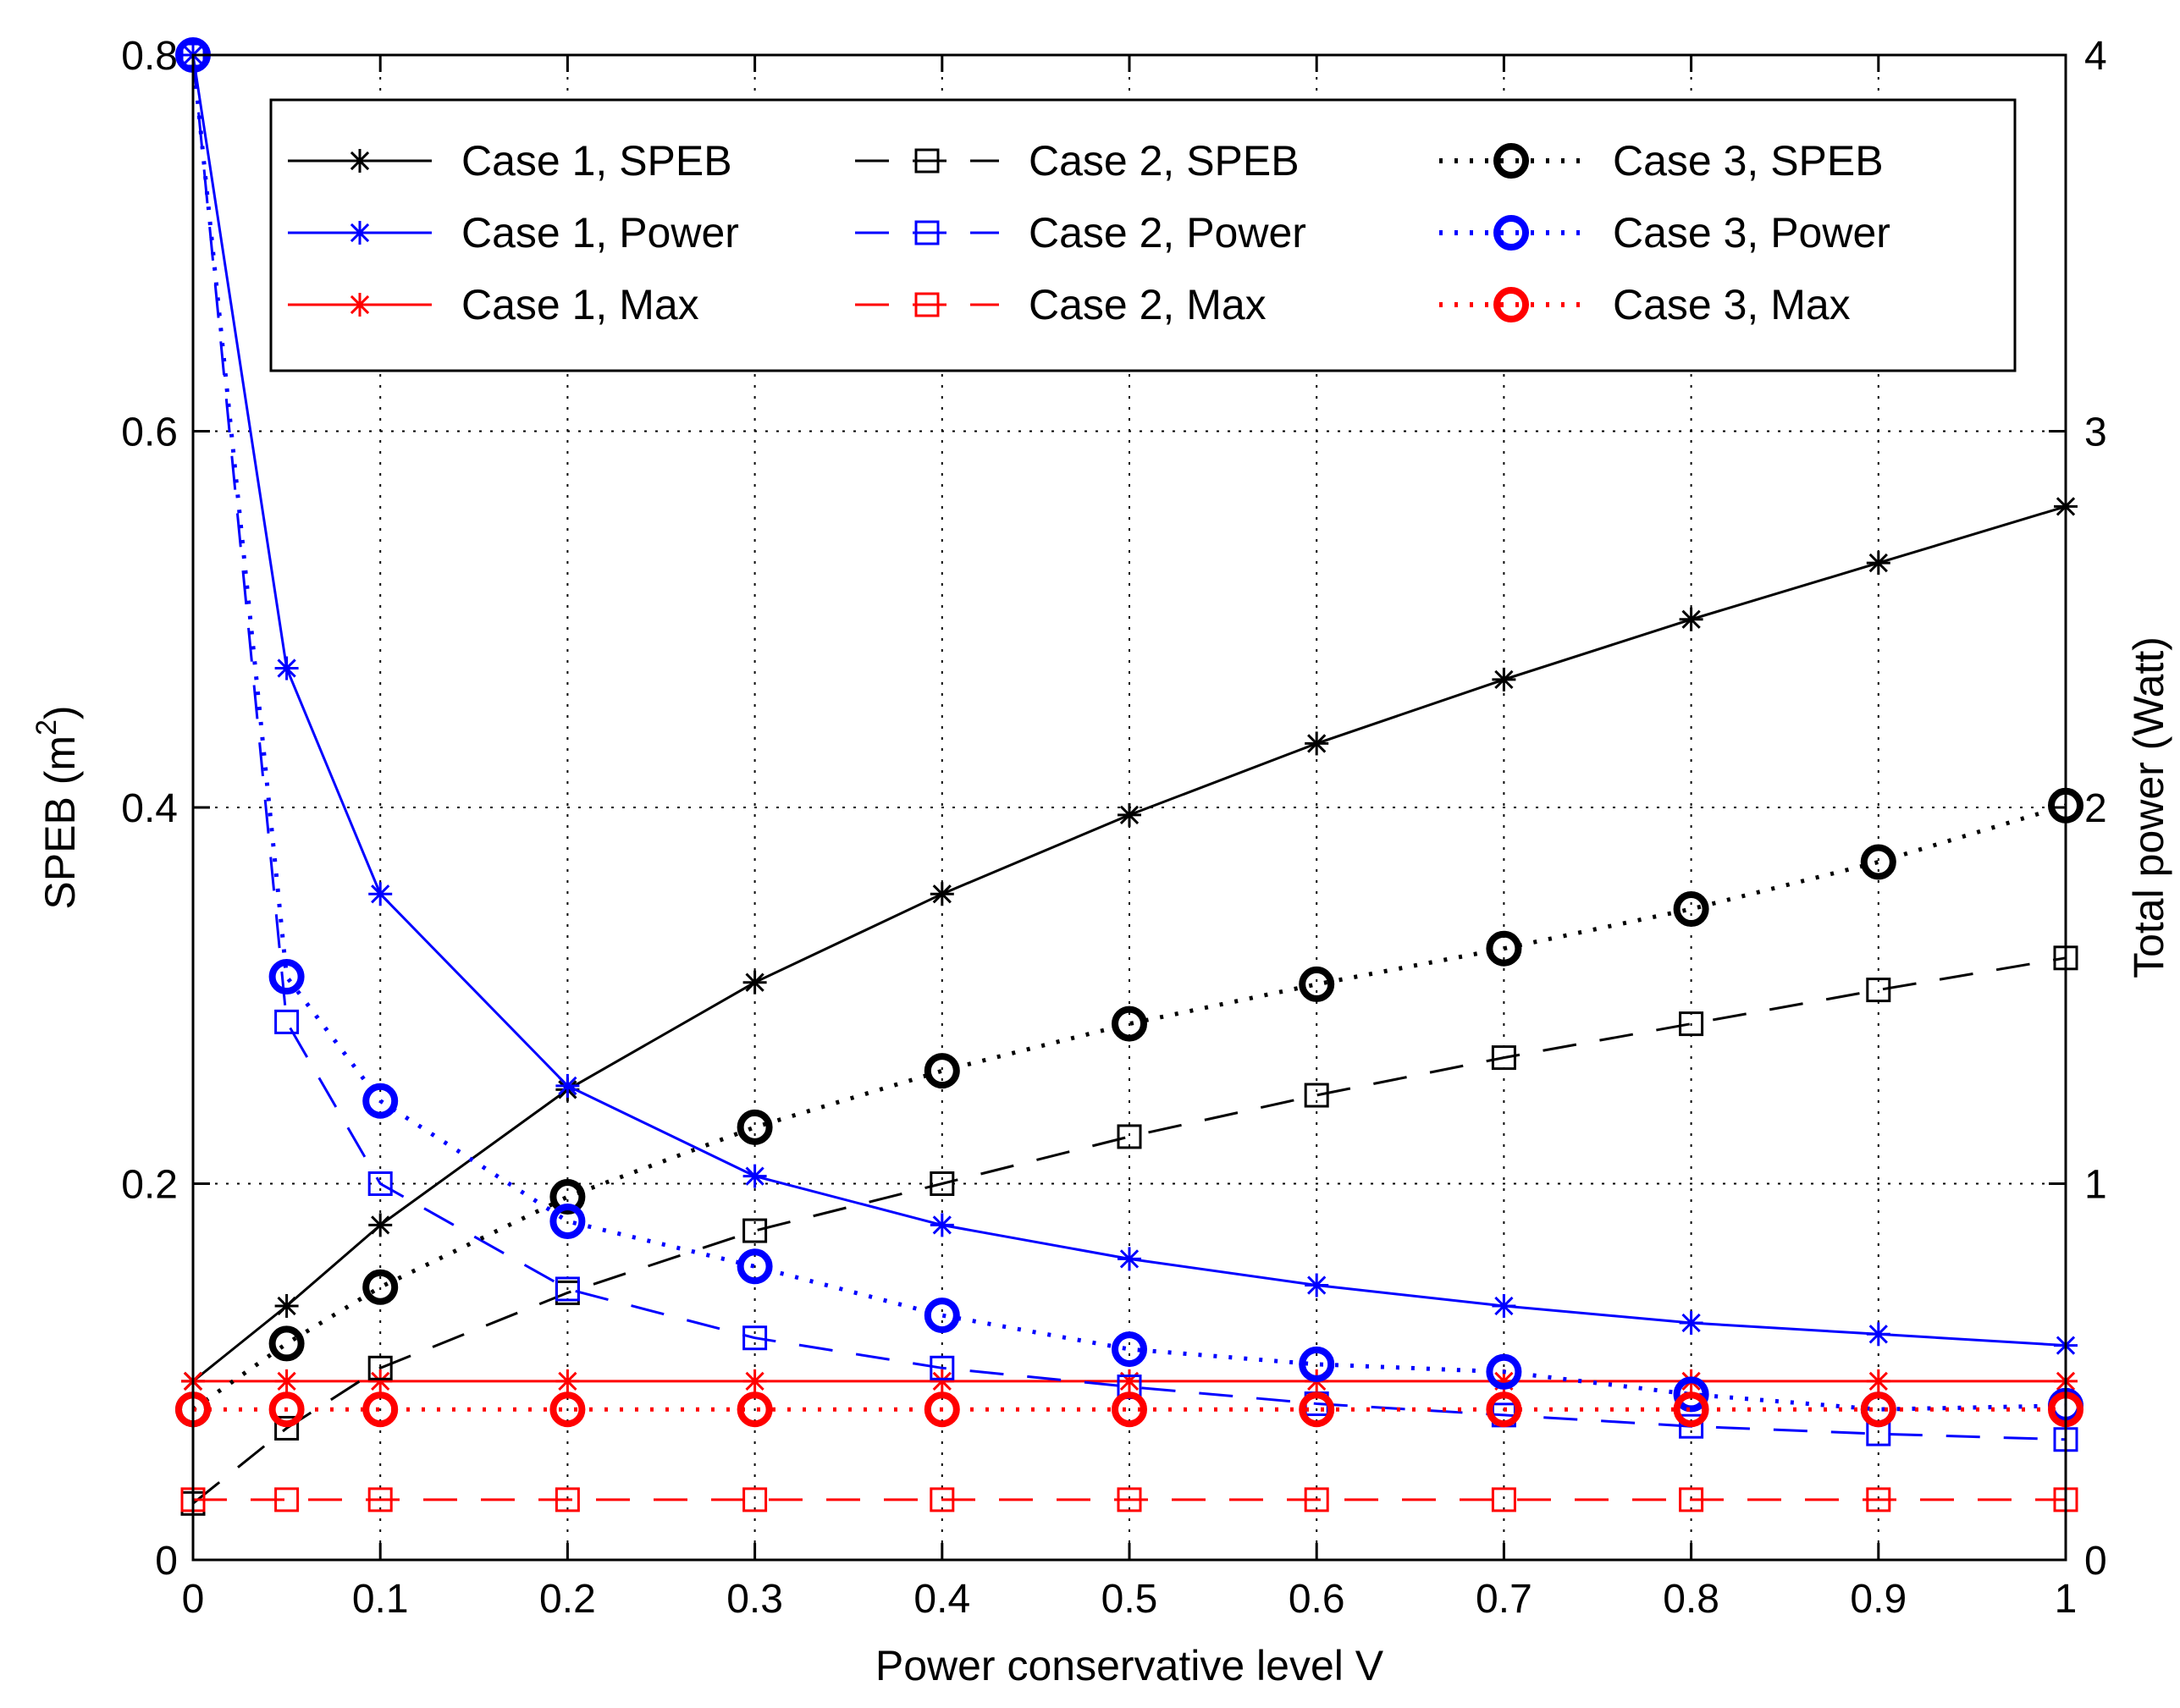 The height and width of the screenshot is (1708, 2180). What do you see at coordinates (1748, 161) in the screenshot?
I see `legend-label: Case 3, SPEB` at bounding box center [1748, 161].